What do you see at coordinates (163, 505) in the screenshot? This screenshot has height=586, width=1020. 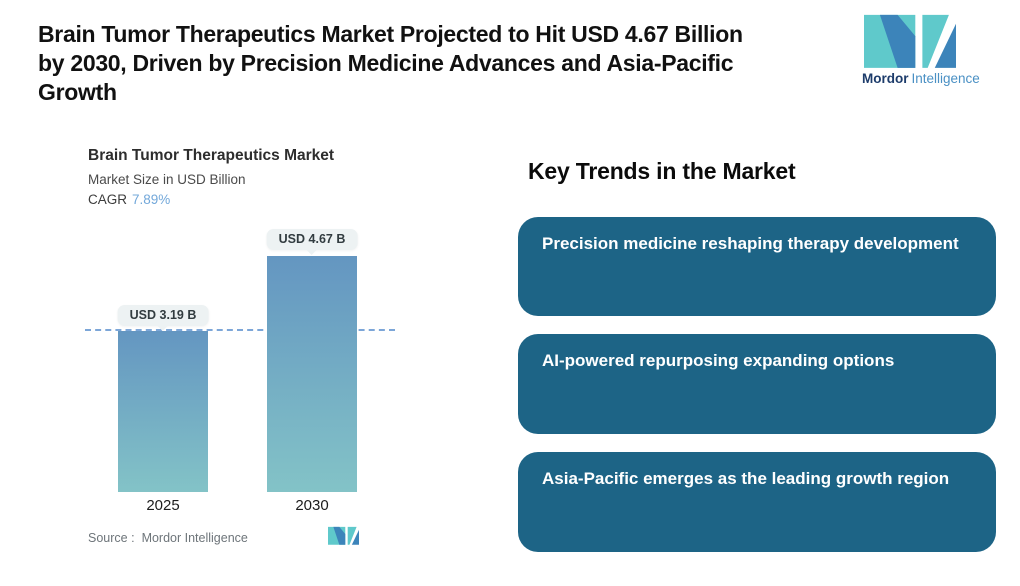 I see `x-axis-label-2025: 2025` at bounding box center [163, 505].